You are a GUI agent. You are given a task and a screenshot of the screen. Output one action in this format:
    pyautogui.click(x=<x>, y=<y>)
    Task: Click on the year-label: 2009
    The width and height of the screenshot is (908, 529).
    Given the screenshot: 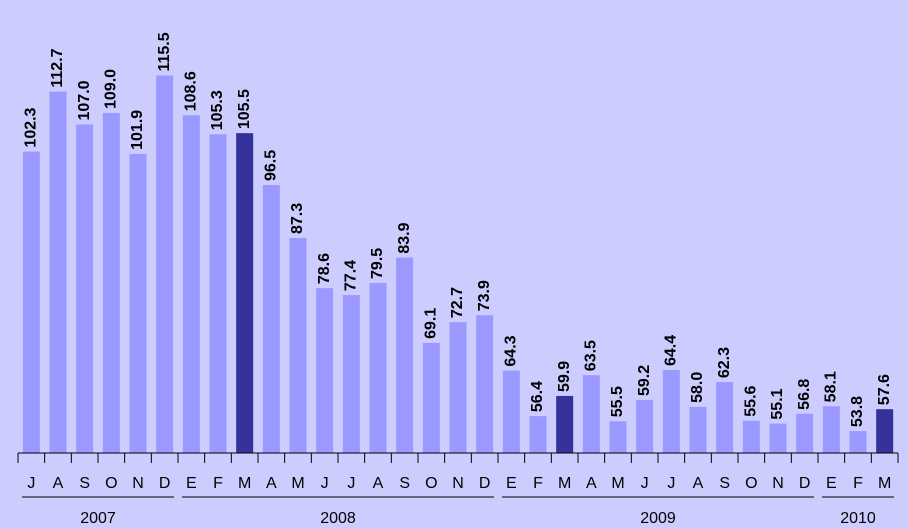 What is the action you would take?
    pyautogui.click(x=658, y=518)
    